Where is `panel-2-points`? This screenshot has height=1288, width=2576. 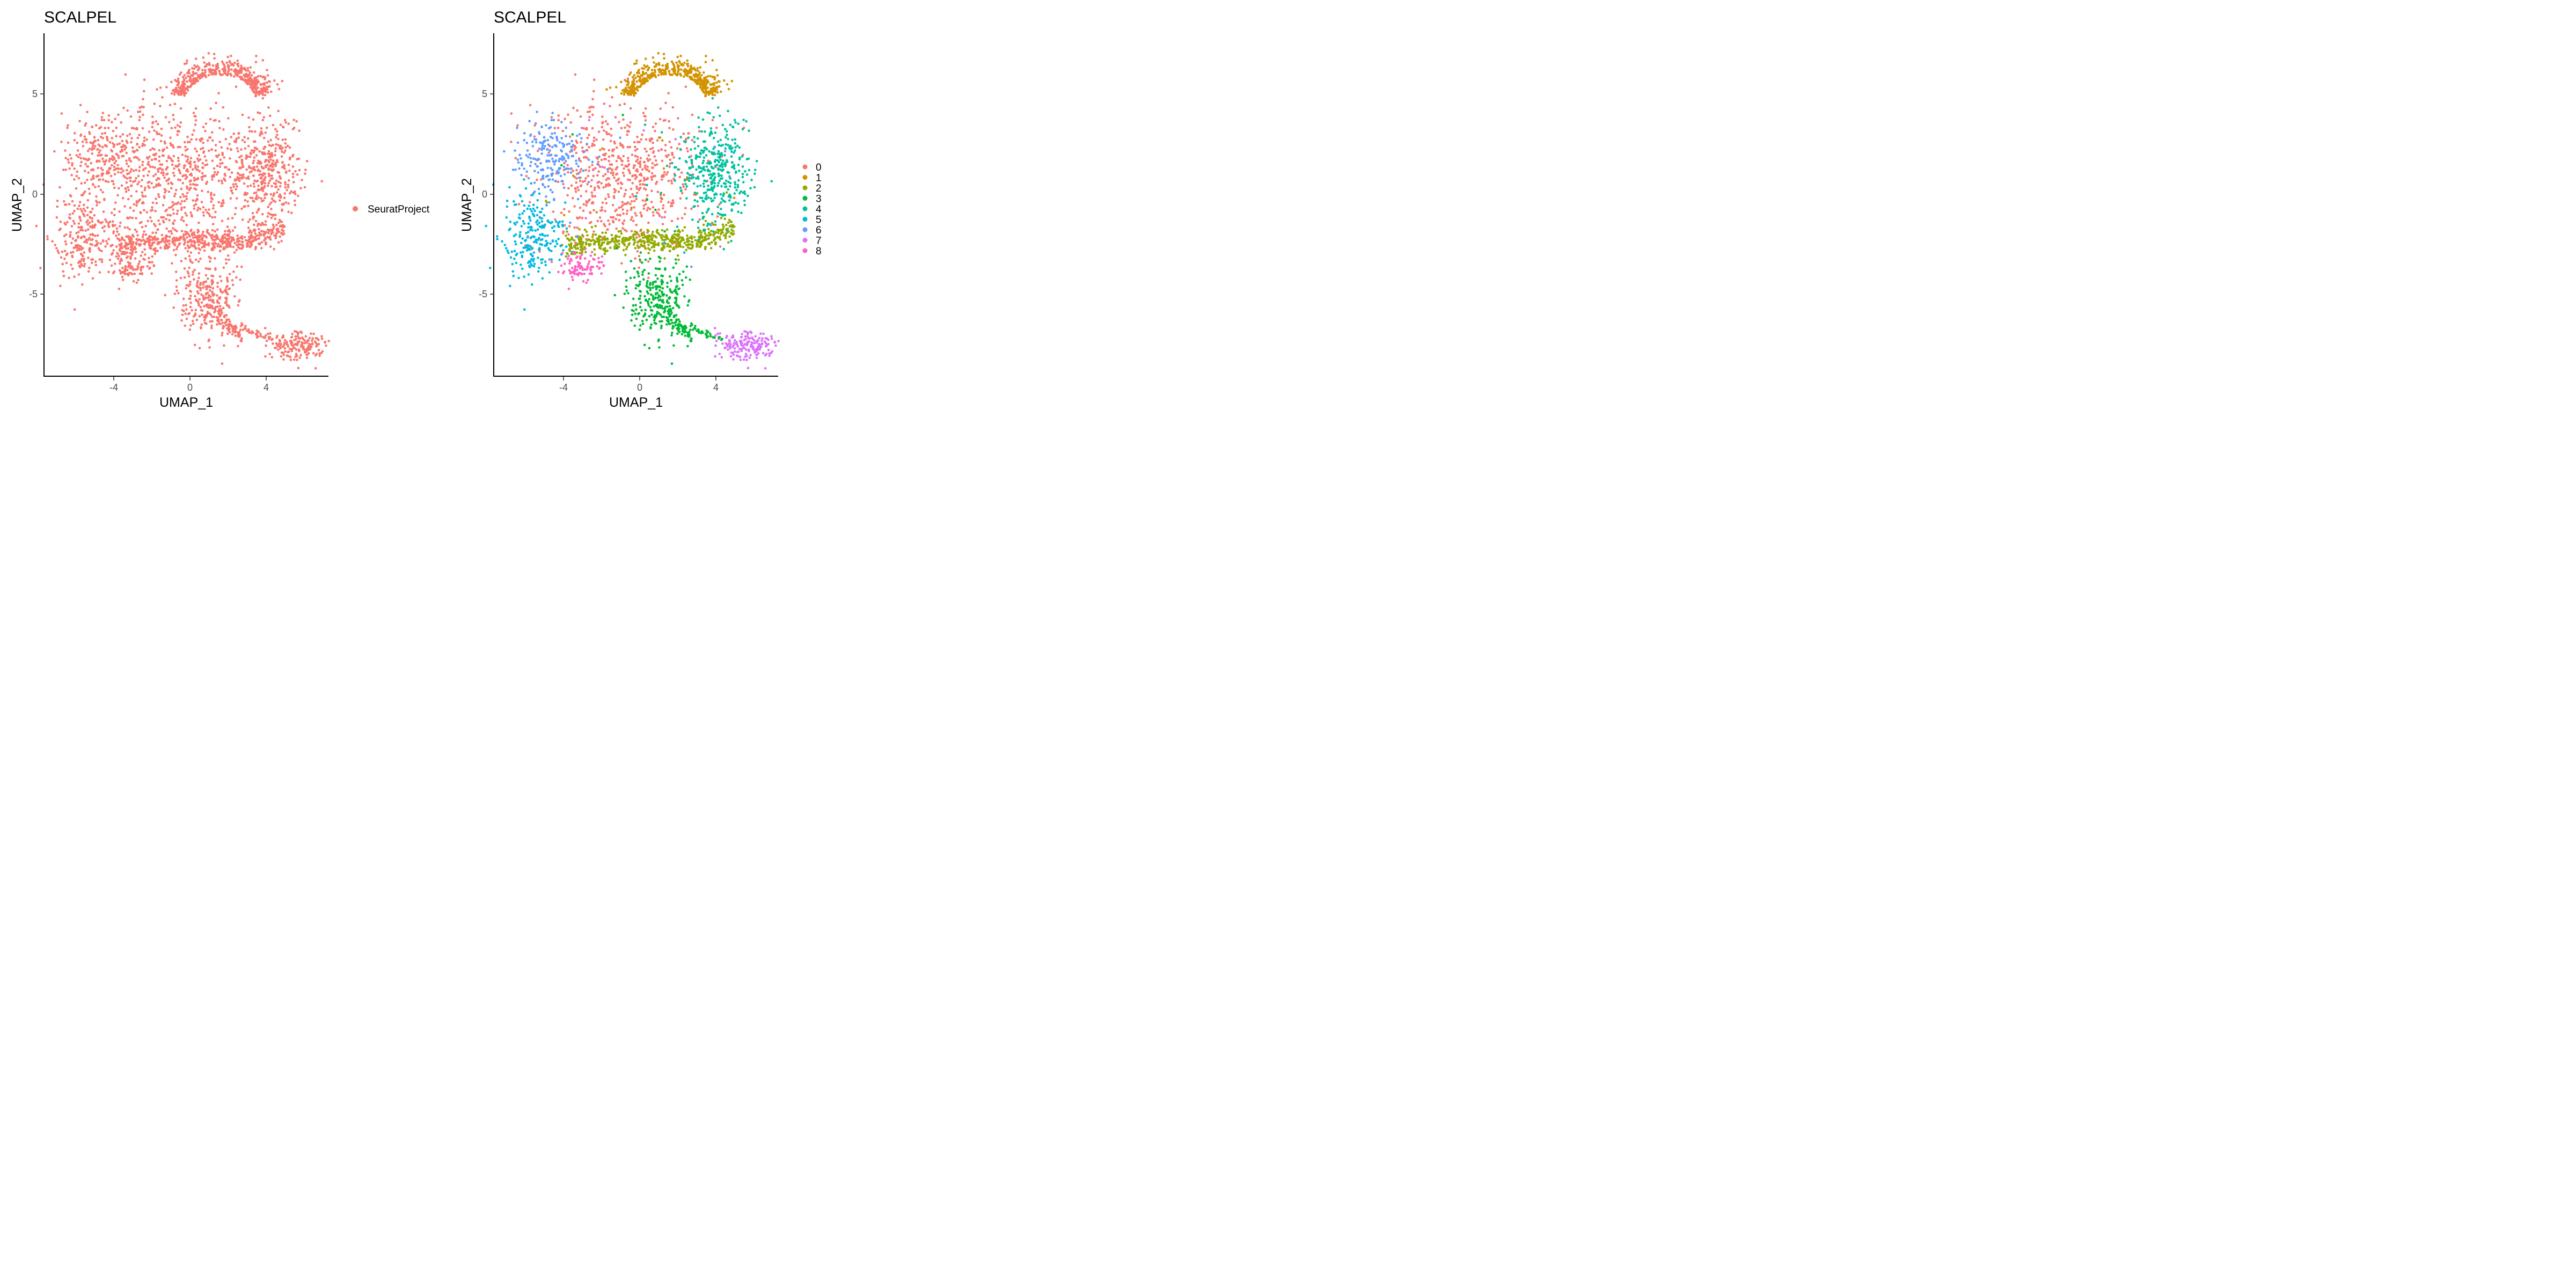 panel-2-points is located at coordinates (632, 211).